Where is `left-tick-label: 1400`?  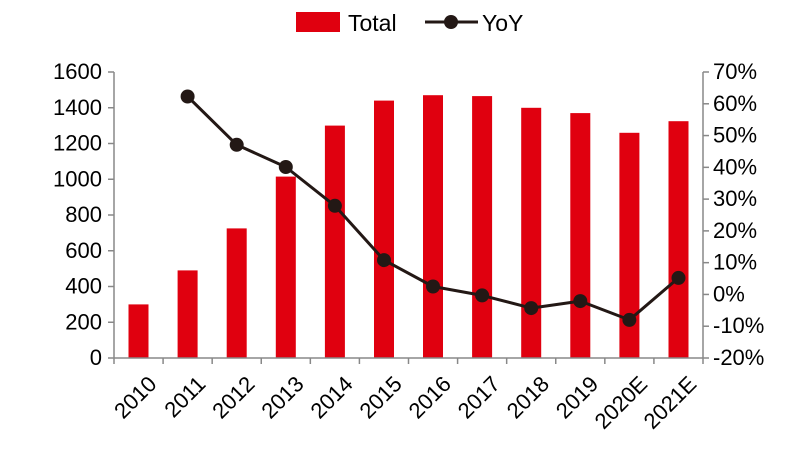 left-tick-label: 1400 is located at coordinates (77, 107).